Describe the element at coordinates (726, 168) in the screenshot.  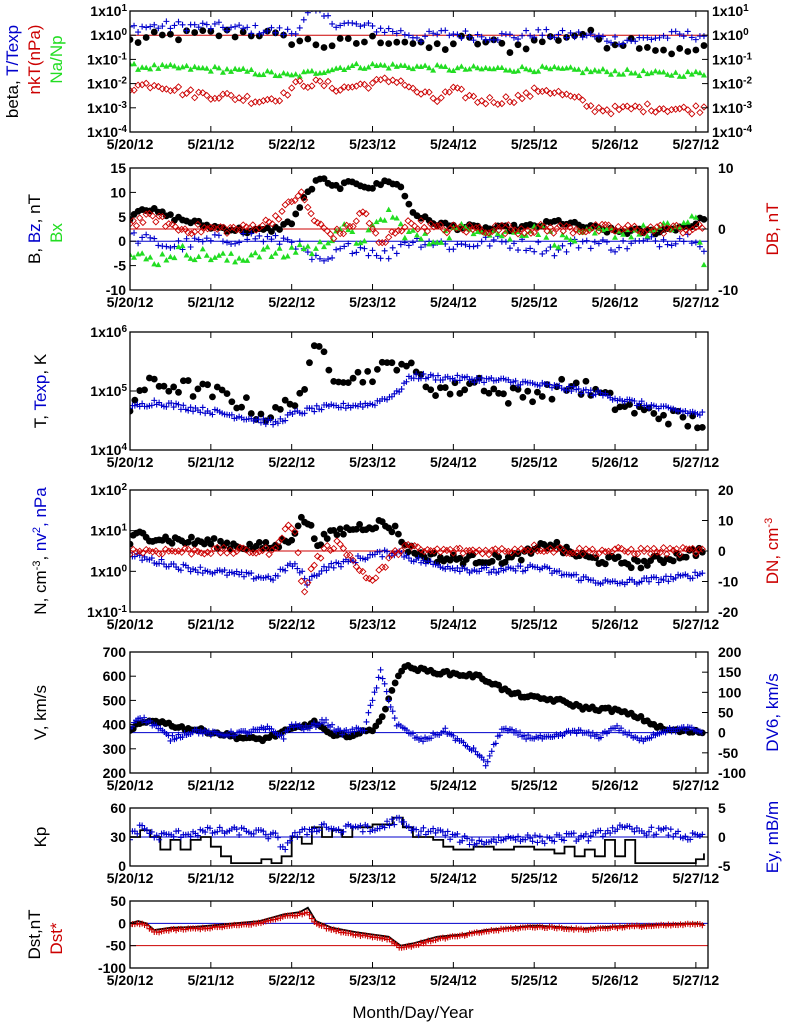
I see `right-y-tick-label: 10` at that location.